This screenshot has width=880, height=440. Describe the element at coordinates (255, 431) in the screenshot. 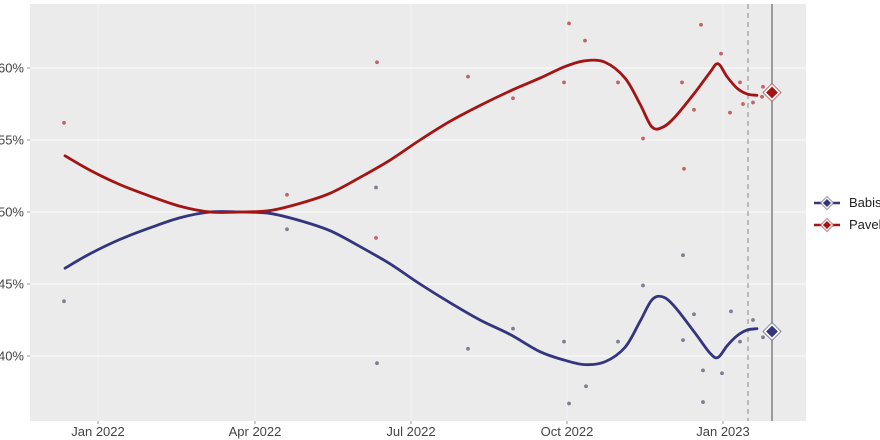

I see `x-tick-label: Apr 2022` at that location.